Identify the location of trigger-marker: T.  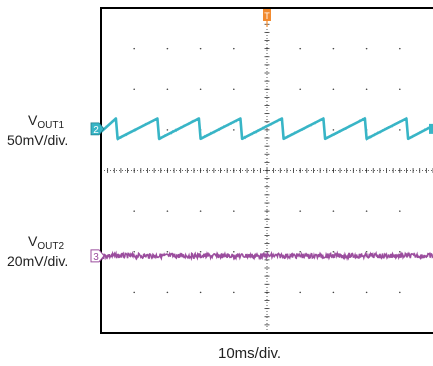
(267, 18).